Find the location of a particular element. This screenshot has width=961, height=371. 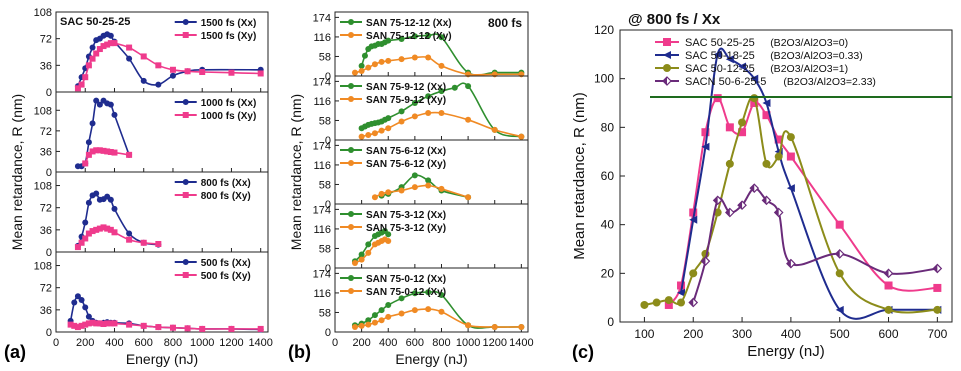

y-tick-label: 0 is located at coordinates (328, 205).